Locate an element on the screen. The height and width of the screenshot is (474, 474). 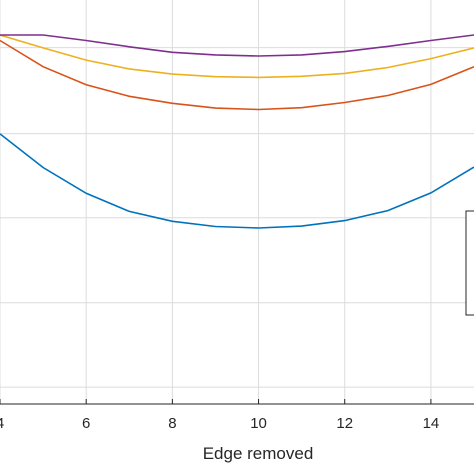
x-tick-label-6: 6 is located at coordinates (86, 423).